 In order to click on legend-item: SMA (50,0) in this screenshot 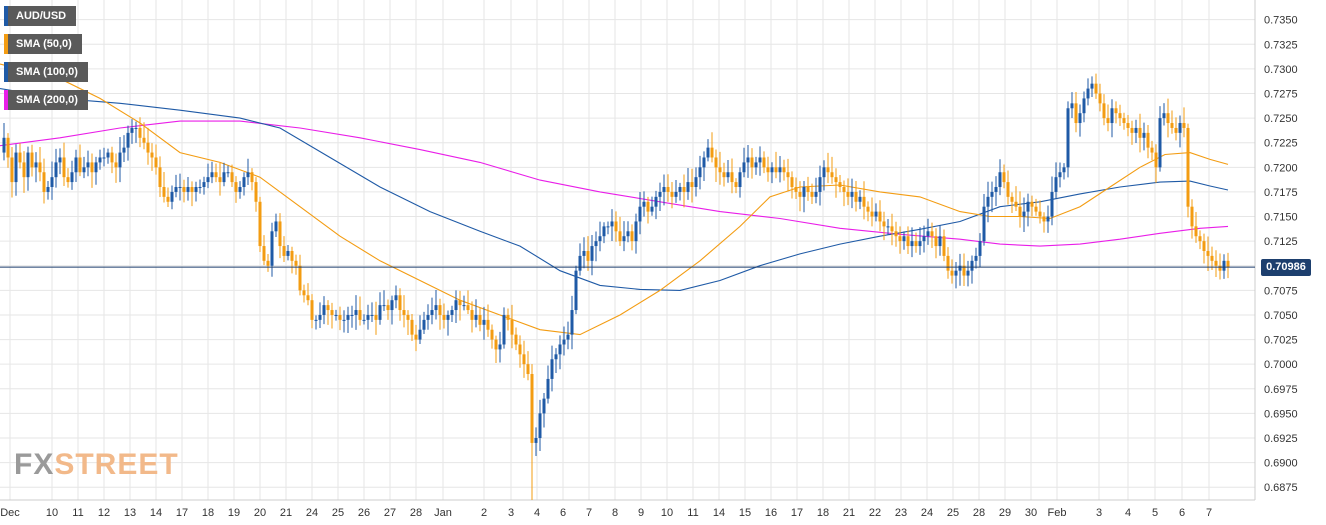, I will do `click(43, 44)`.